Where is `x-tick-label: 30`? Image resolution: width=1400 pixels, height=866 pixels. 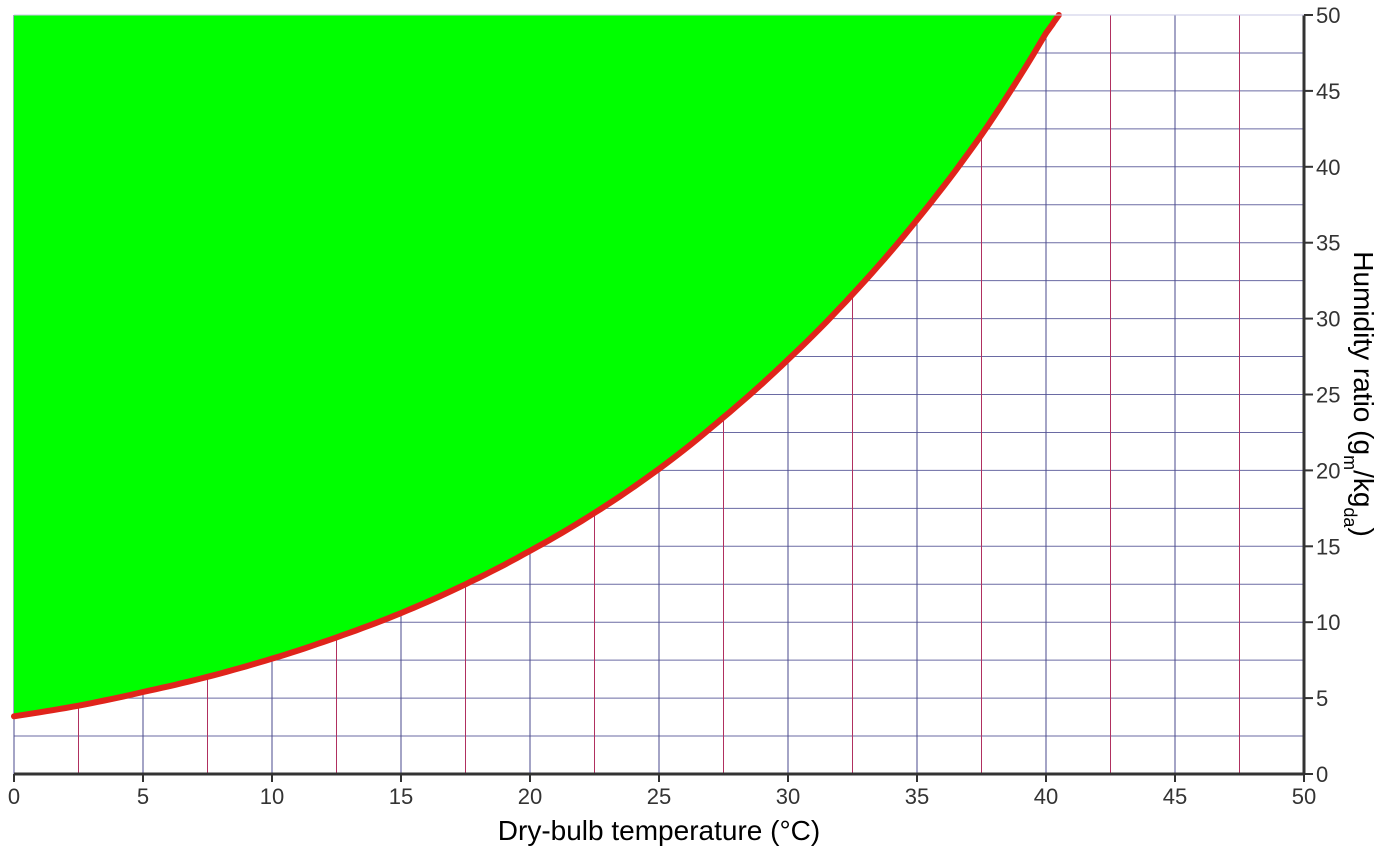 x-tick-label: 30 is located at coordinates (788, 796).